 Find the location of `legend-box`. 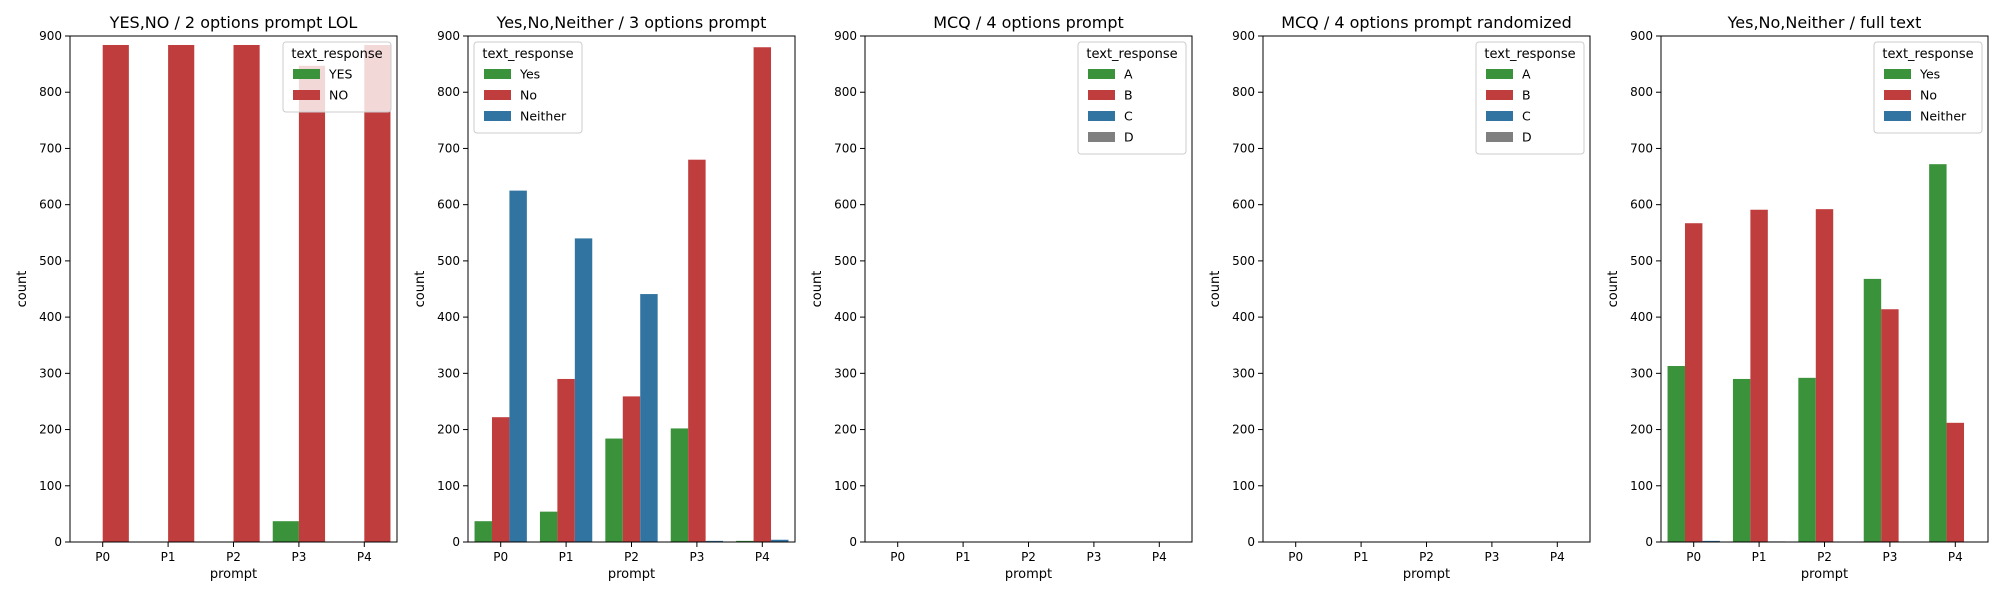

legend-box is located at coordinates (1928, 87).